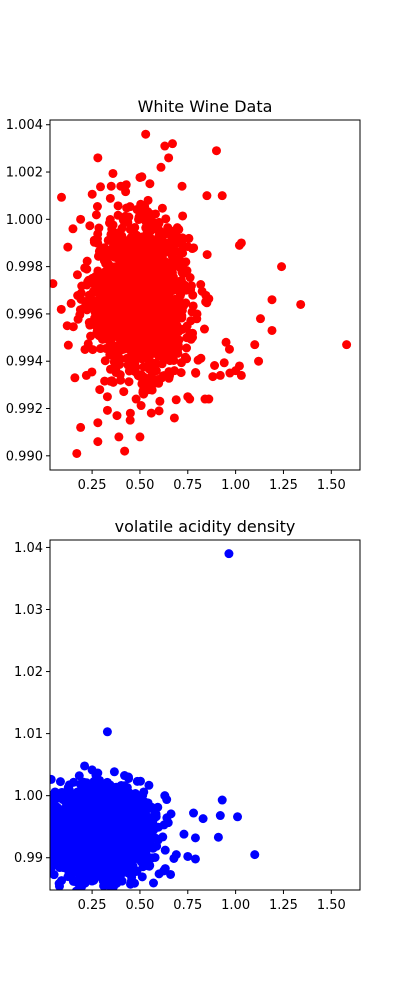  Describe the element at coordinates (235, 485) in the screenshot. I see `x-tick-label: 1.00` at that location.